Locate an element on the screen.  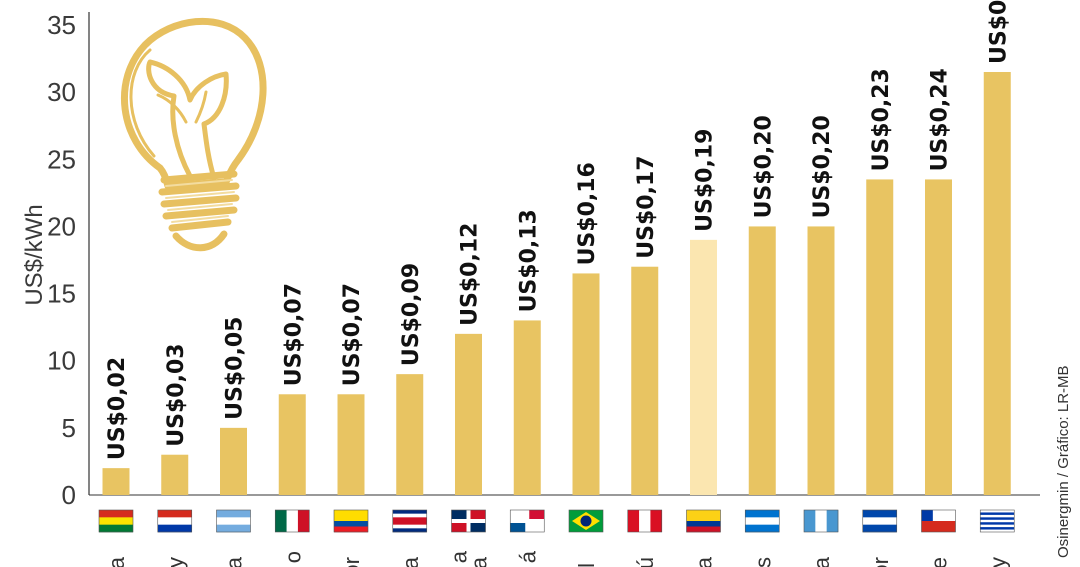
x-tick-label: rú is located at coordinates (645, 562).